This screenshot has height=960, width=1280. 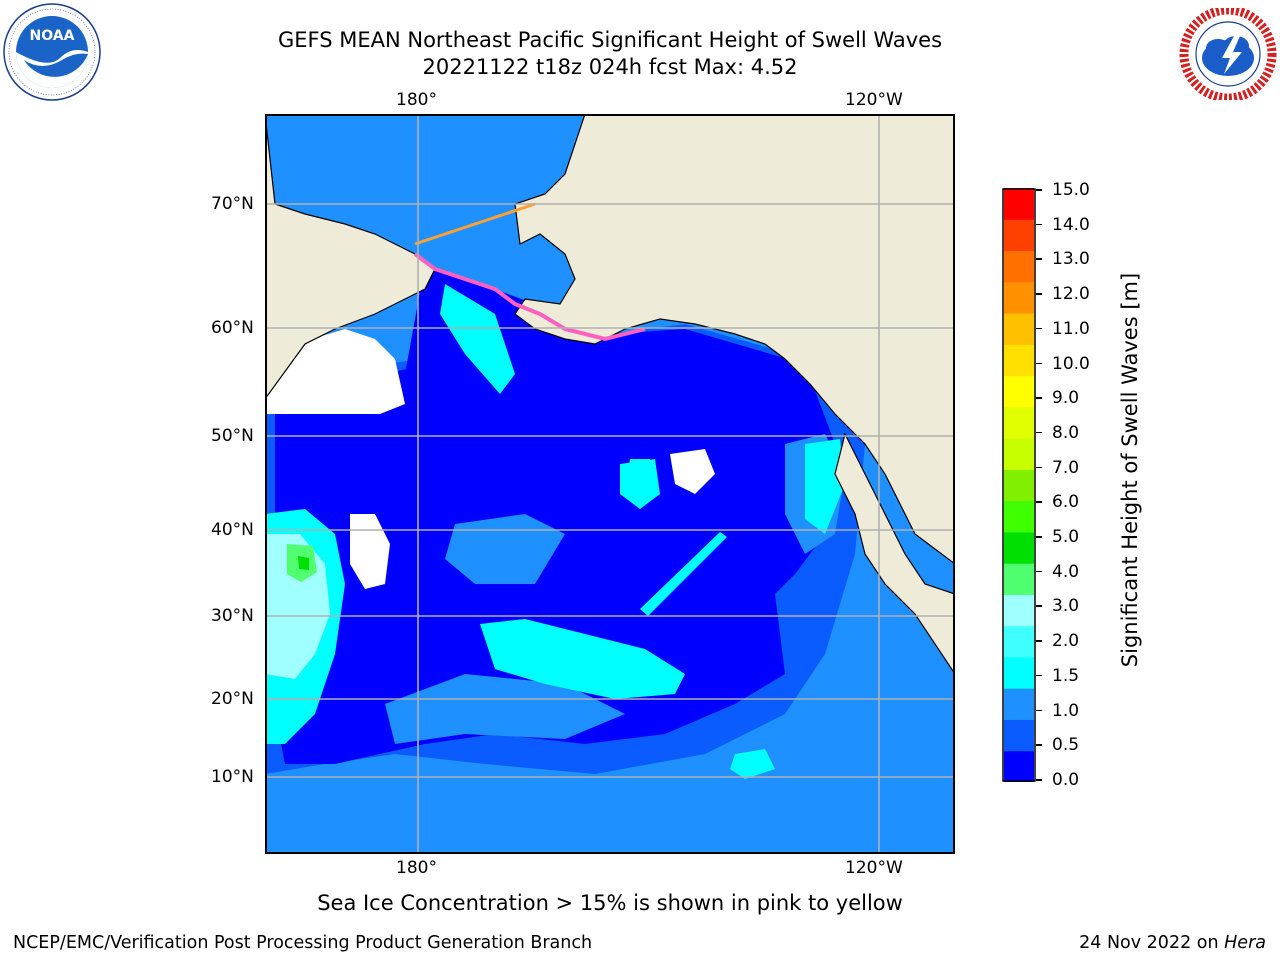 I want to click on colorbar-tick-label: 2.0, so click(x=1066, y=641).